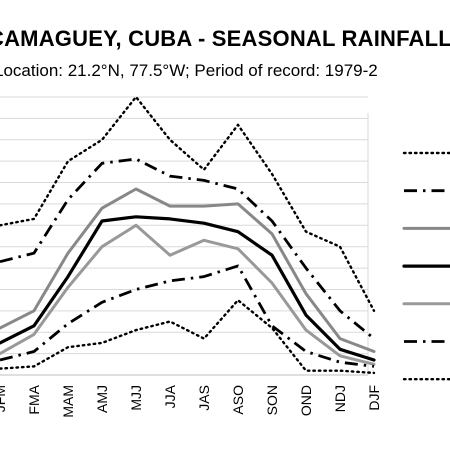  Describe the element at coordinates (191, 400) in the screenshot. I see `x-axis-tick-labels: JFM FMA MAM AMJ MJJ JJA JAS ASO SON OND NDJ DJF` at that location.